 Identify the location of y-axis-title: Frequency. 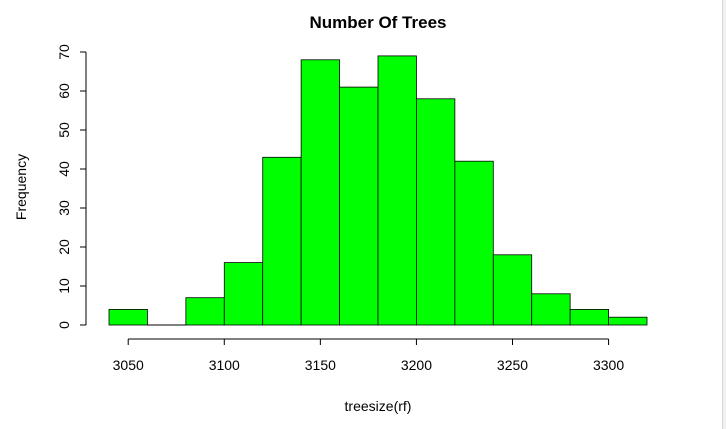
(21, 187).